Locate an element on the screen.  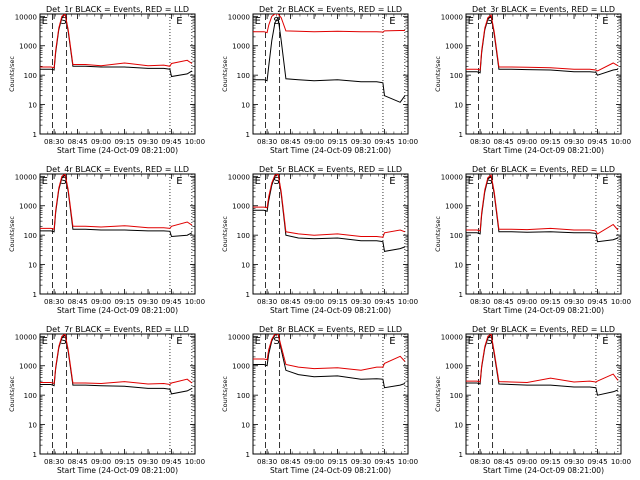
panel-title: Det_4r BLACK = Events, RED = LLD is located at coordinates (117, 169).